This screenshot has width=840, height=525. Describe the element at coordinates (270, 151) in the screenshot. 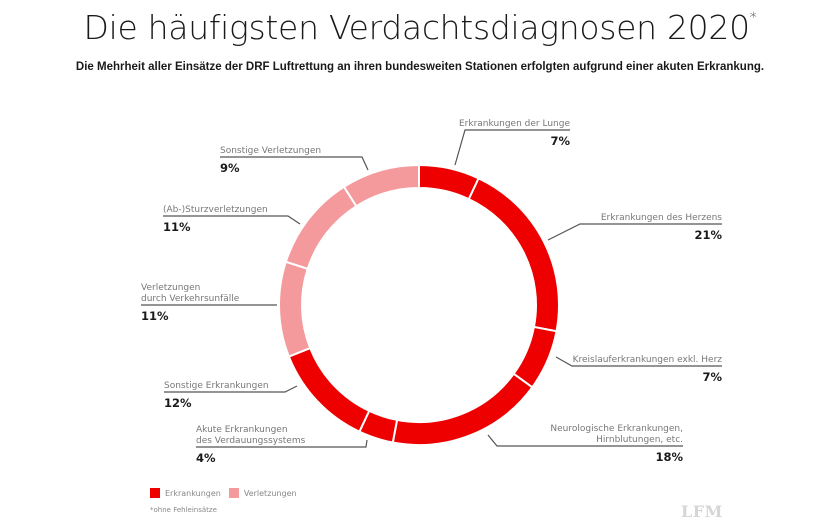

I see `slice-label-9: Sonstige Verletzungen` at that location.